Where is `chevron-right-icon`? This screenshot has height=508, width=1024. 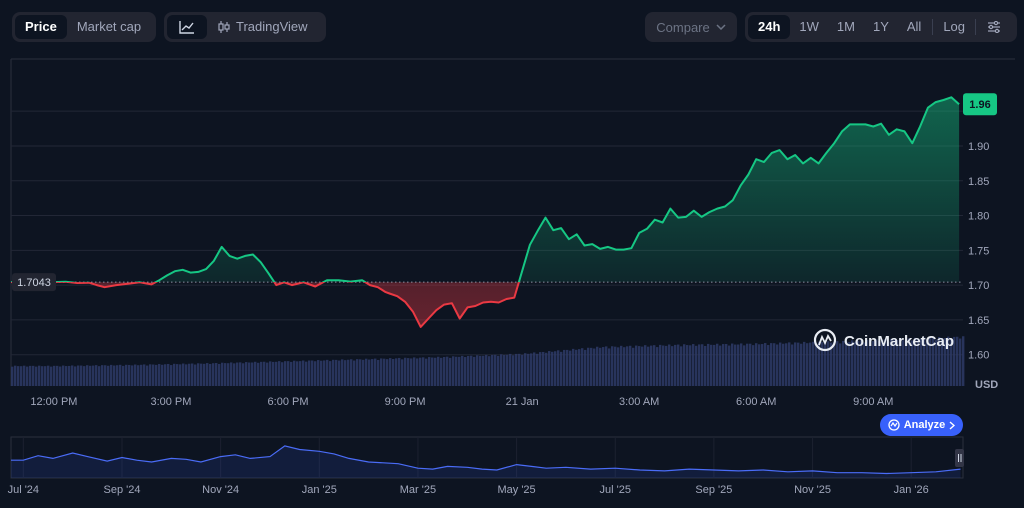
chevron-right-icon is located at coordinates (952, 425).